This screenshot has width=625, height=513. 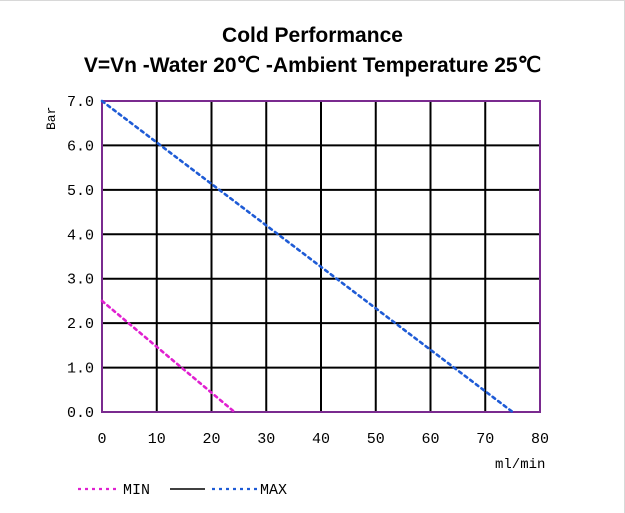 What do you see at coordinates (51, 118) in the screenshot?
I see `y-axis-label: Bar` at bounding box center [51, 118].